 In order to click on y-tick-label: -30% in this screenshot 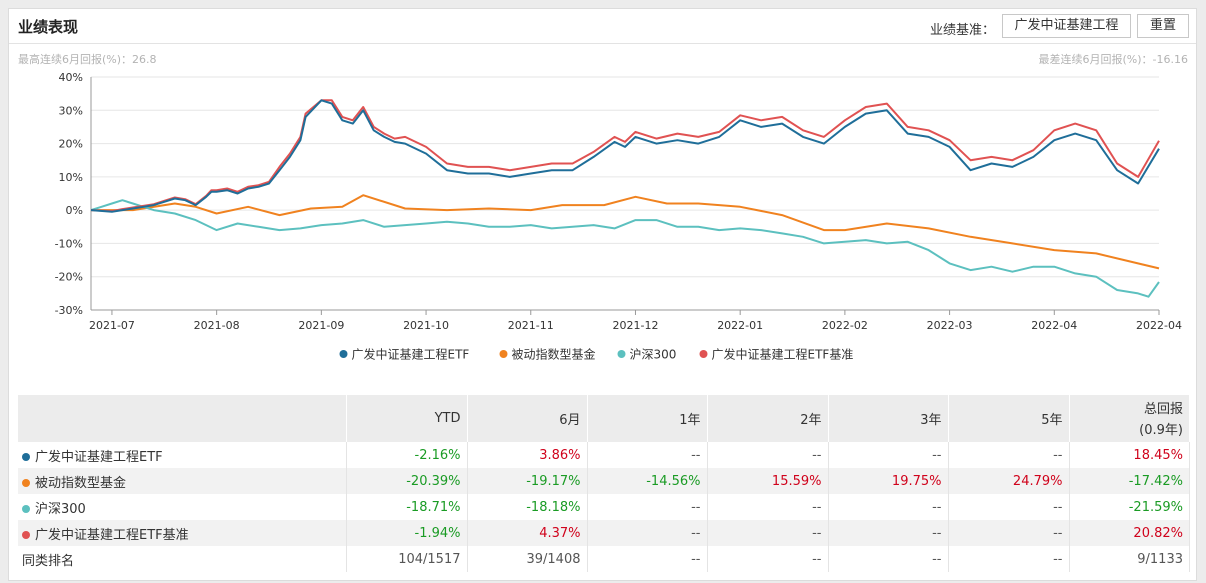, I will do `click(69, 310)`.